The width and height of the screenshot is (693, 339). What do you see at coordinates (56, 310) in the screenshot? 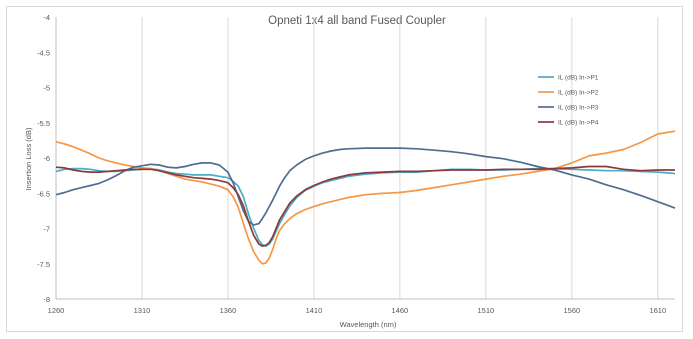
I see `x-tick-label: 1260` at bounding box center [56, 310].